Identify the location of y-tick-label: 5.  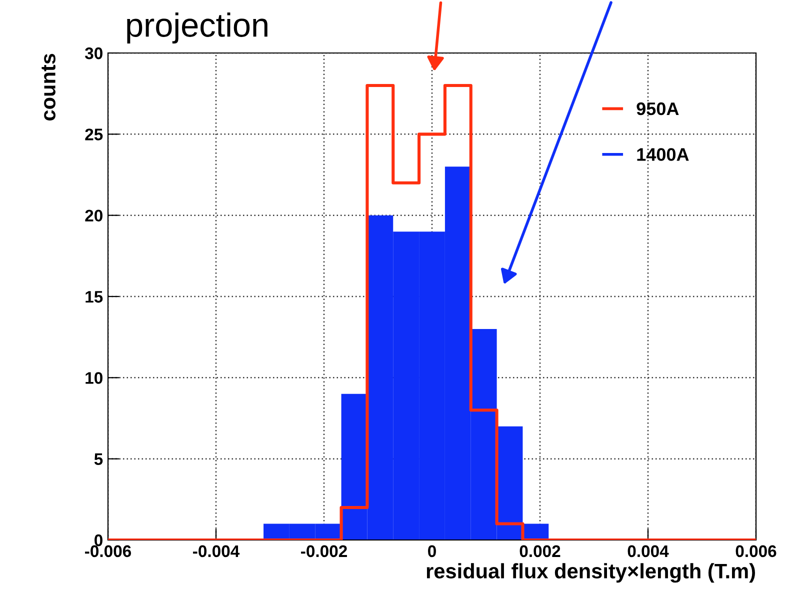
(98, 459).